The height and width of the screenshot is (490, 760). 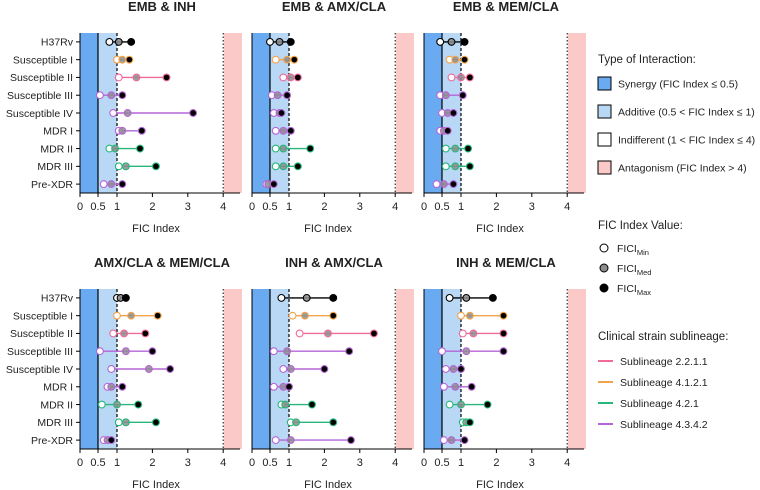 What do you see at coordinates (331, 372) in the screenshot?
I see `chart-panel-5: INH & AMX/CLA 0 0.5 1 2 3 4 FIC Index` at bounding box center [331, 372].